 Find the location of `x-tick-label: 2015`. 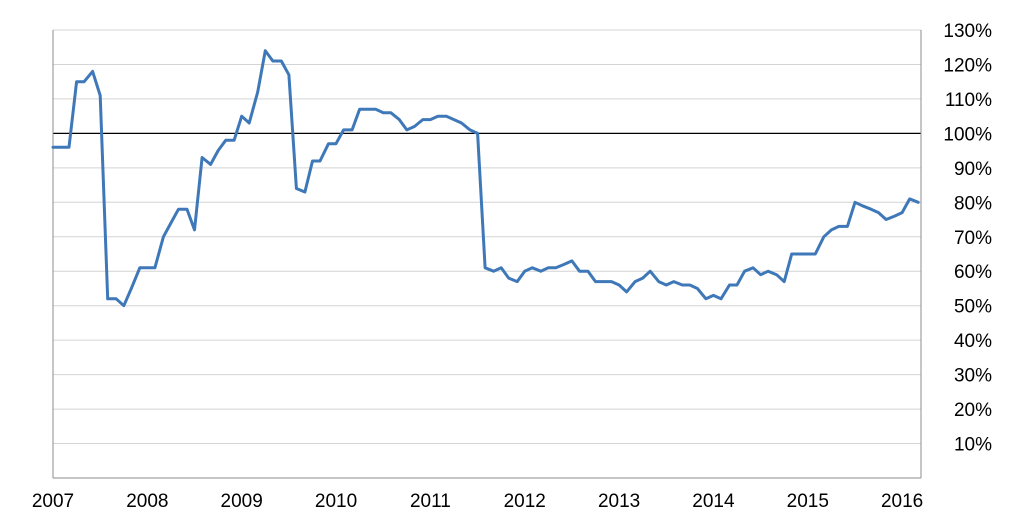

x-tick-label: 2015 is located at coordinates (808, 501).